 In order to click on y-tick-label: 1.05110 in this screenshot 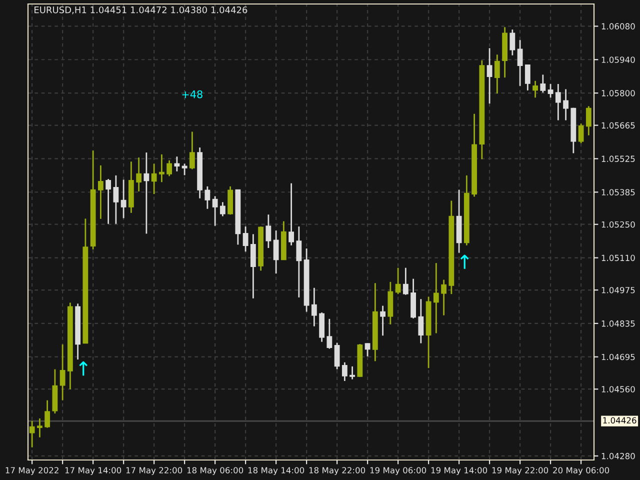, I will do `click(618, 258)`.